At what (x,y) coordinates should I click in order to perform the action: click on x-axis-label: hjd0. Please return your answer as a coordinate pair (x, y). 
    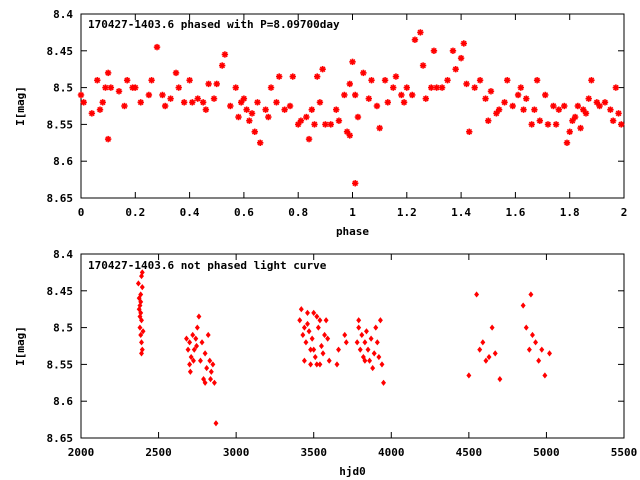
    Looking at the image, I should click on (352, 471).